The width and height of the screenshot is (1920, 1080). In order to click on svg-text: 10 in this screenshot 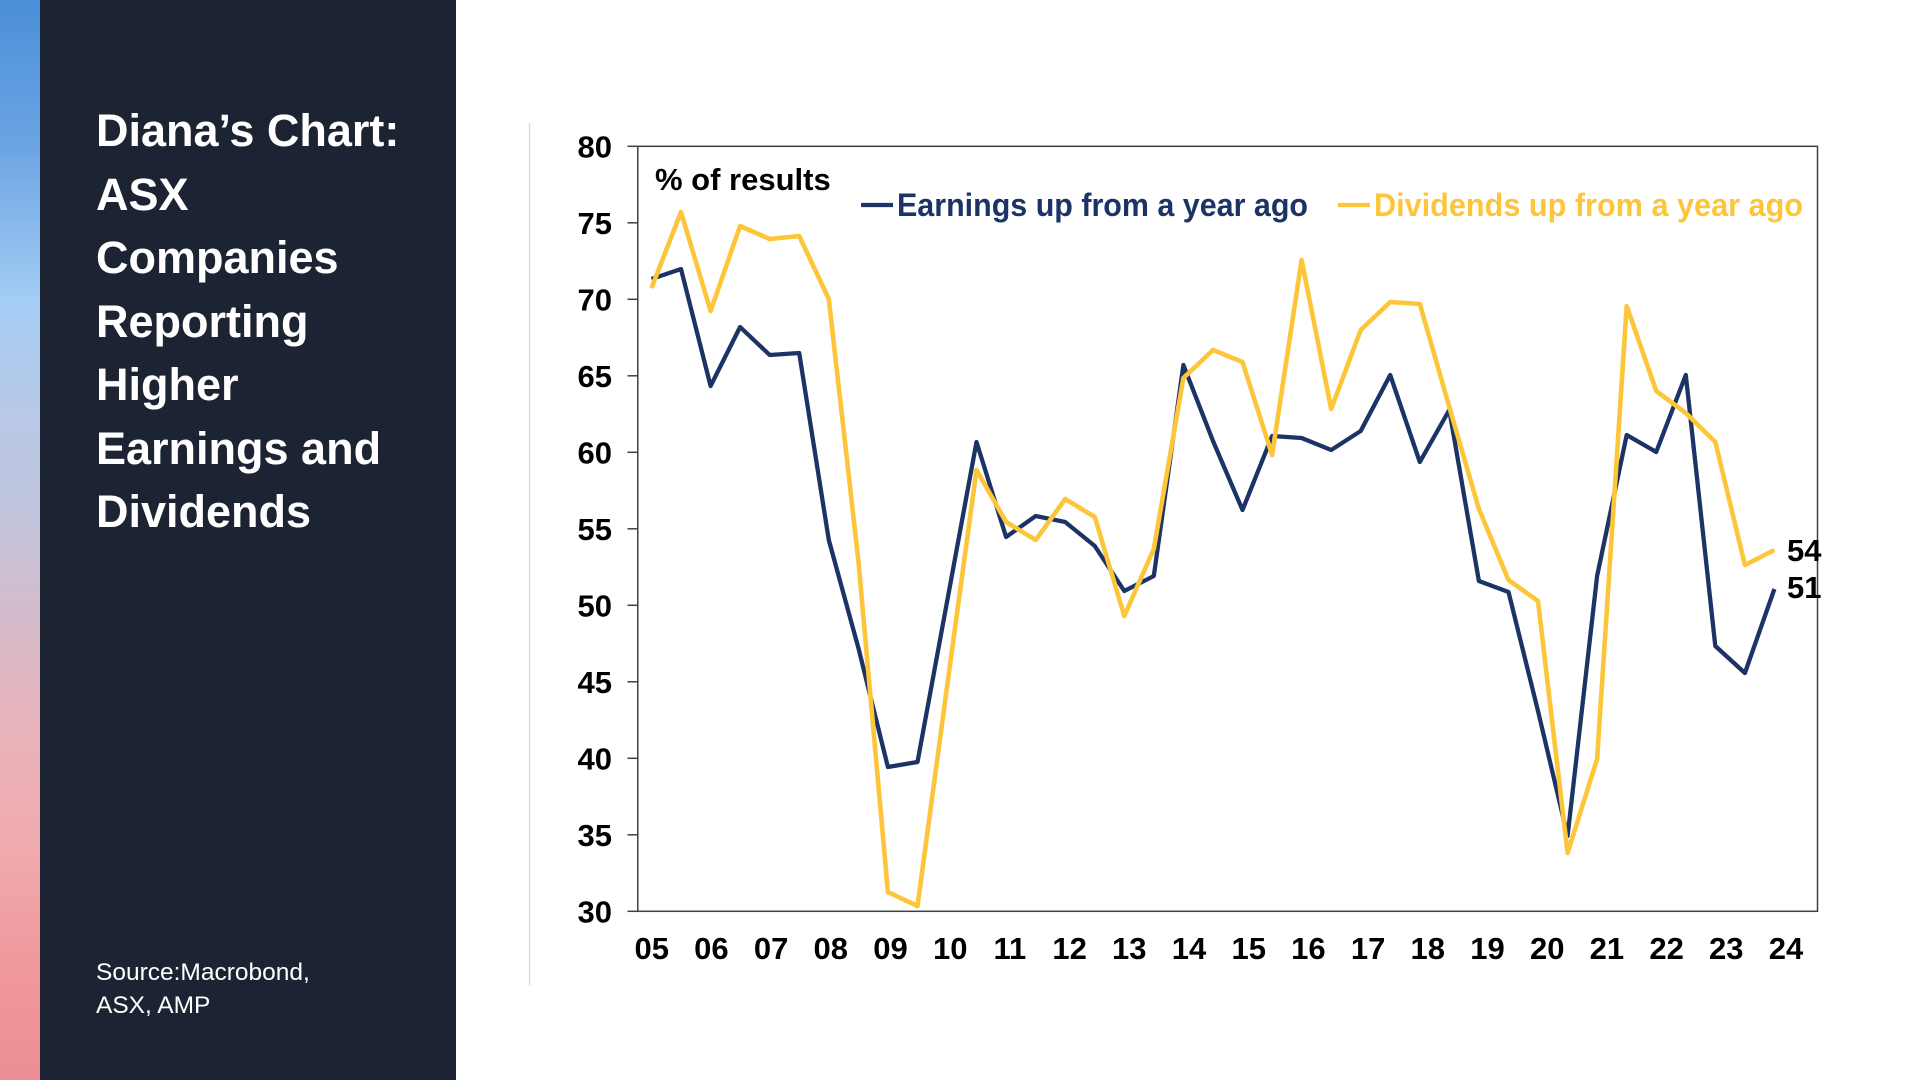, I will do `click(950, 948)`.